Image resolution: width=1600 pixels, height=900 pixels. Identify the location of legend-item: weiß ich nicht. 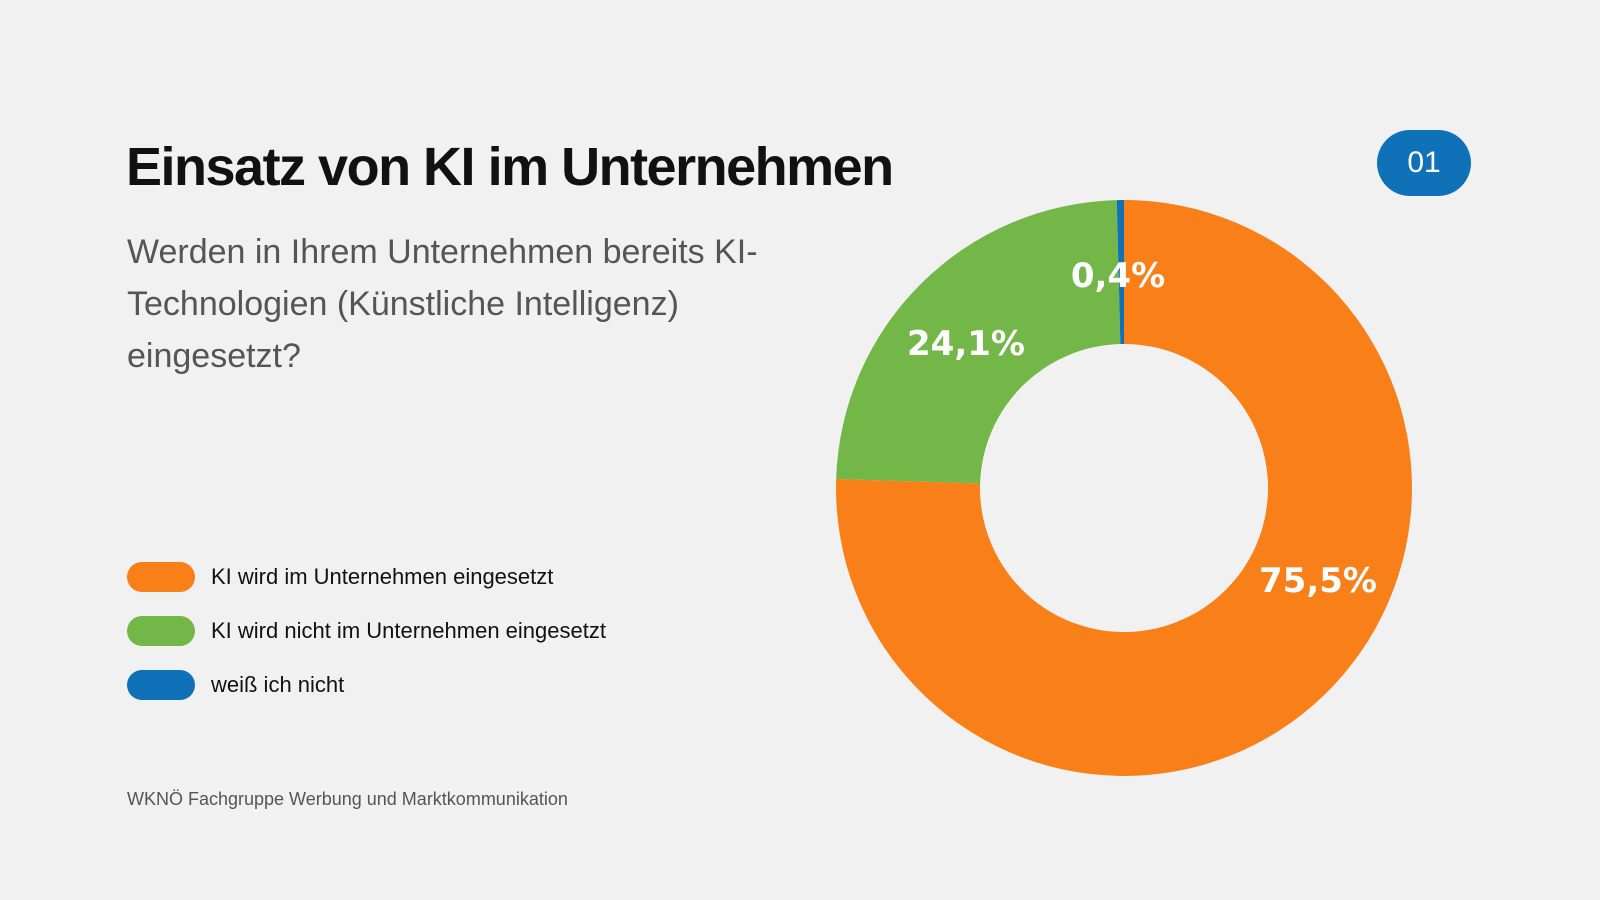
(366, 685).